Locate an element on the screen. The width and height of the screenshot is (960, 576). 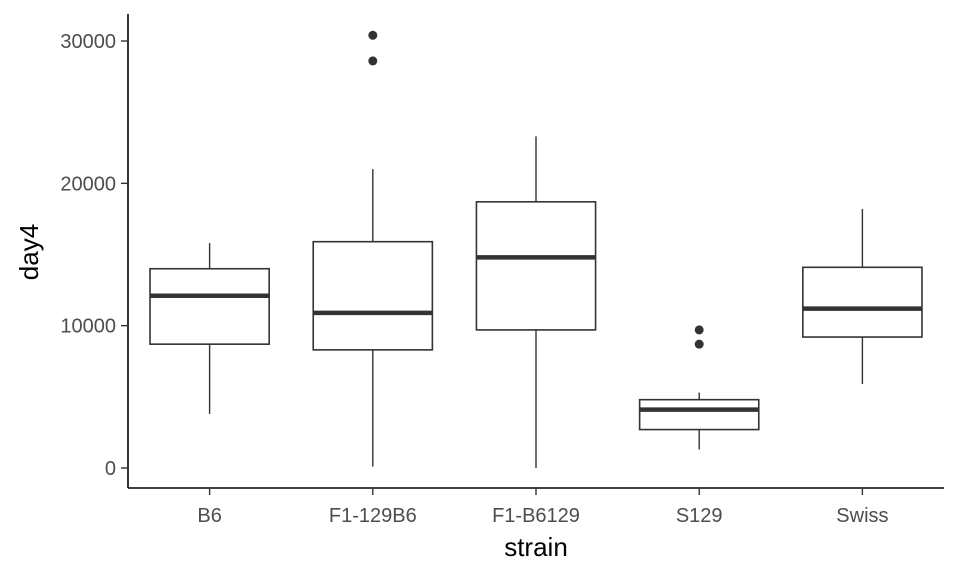
y-tick-label: 20000 is located at coordinates (88, 184).